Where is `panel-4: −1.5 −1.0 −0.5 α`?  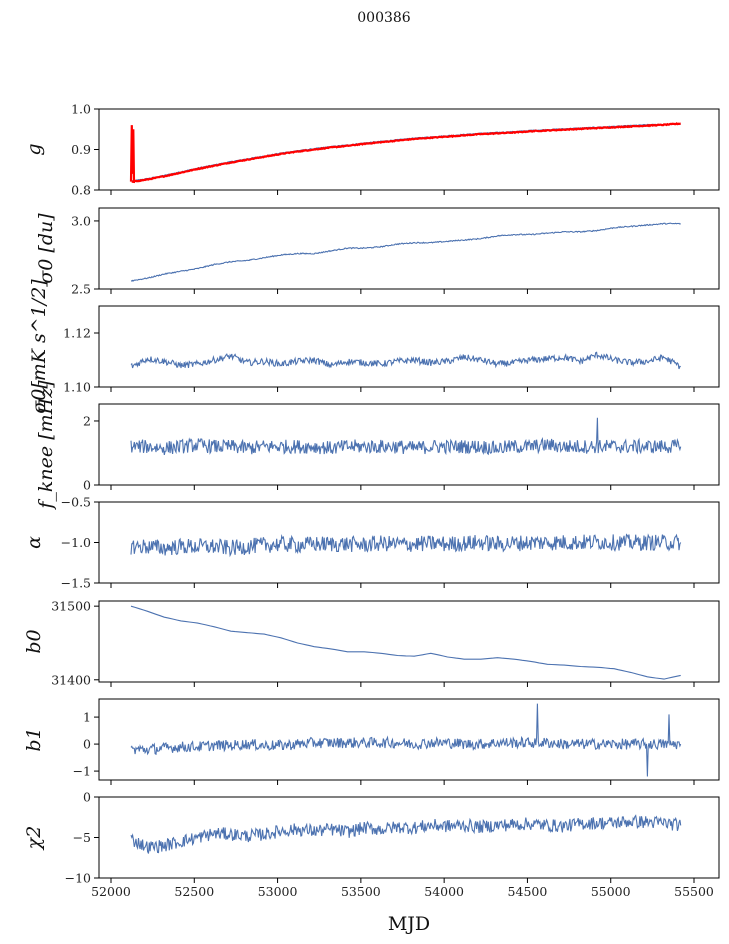 panel-4: −1.5 −1.0 −0.5 α is located at coordinates (371, 543).